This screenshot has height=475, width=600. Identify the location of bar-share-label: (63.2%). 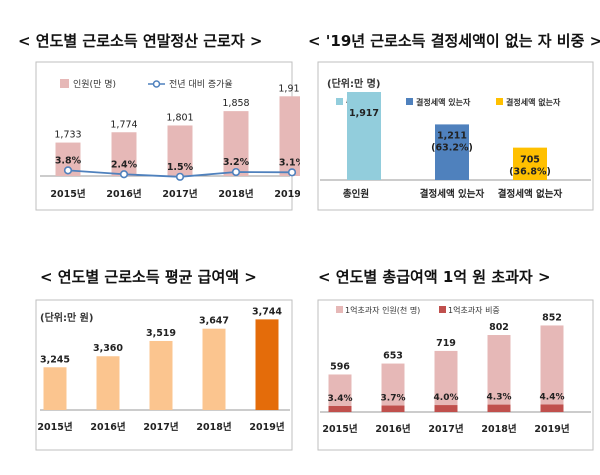
(452, 147).